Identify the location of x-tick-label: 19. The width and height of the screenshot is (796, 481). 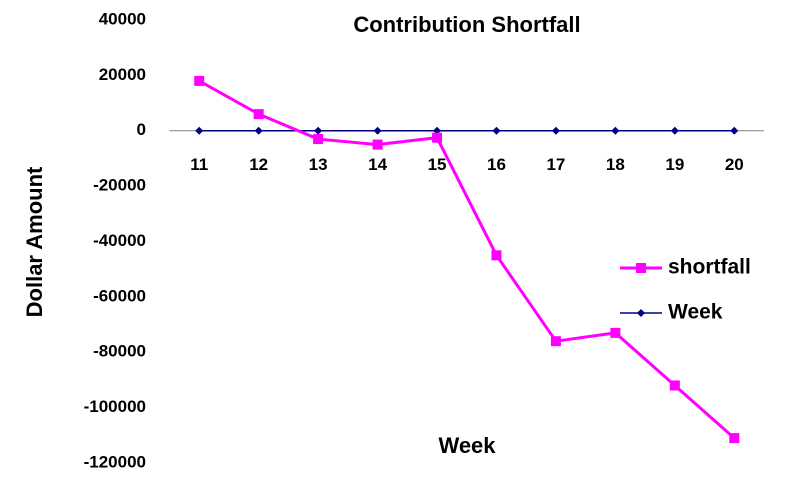
(674, 164).